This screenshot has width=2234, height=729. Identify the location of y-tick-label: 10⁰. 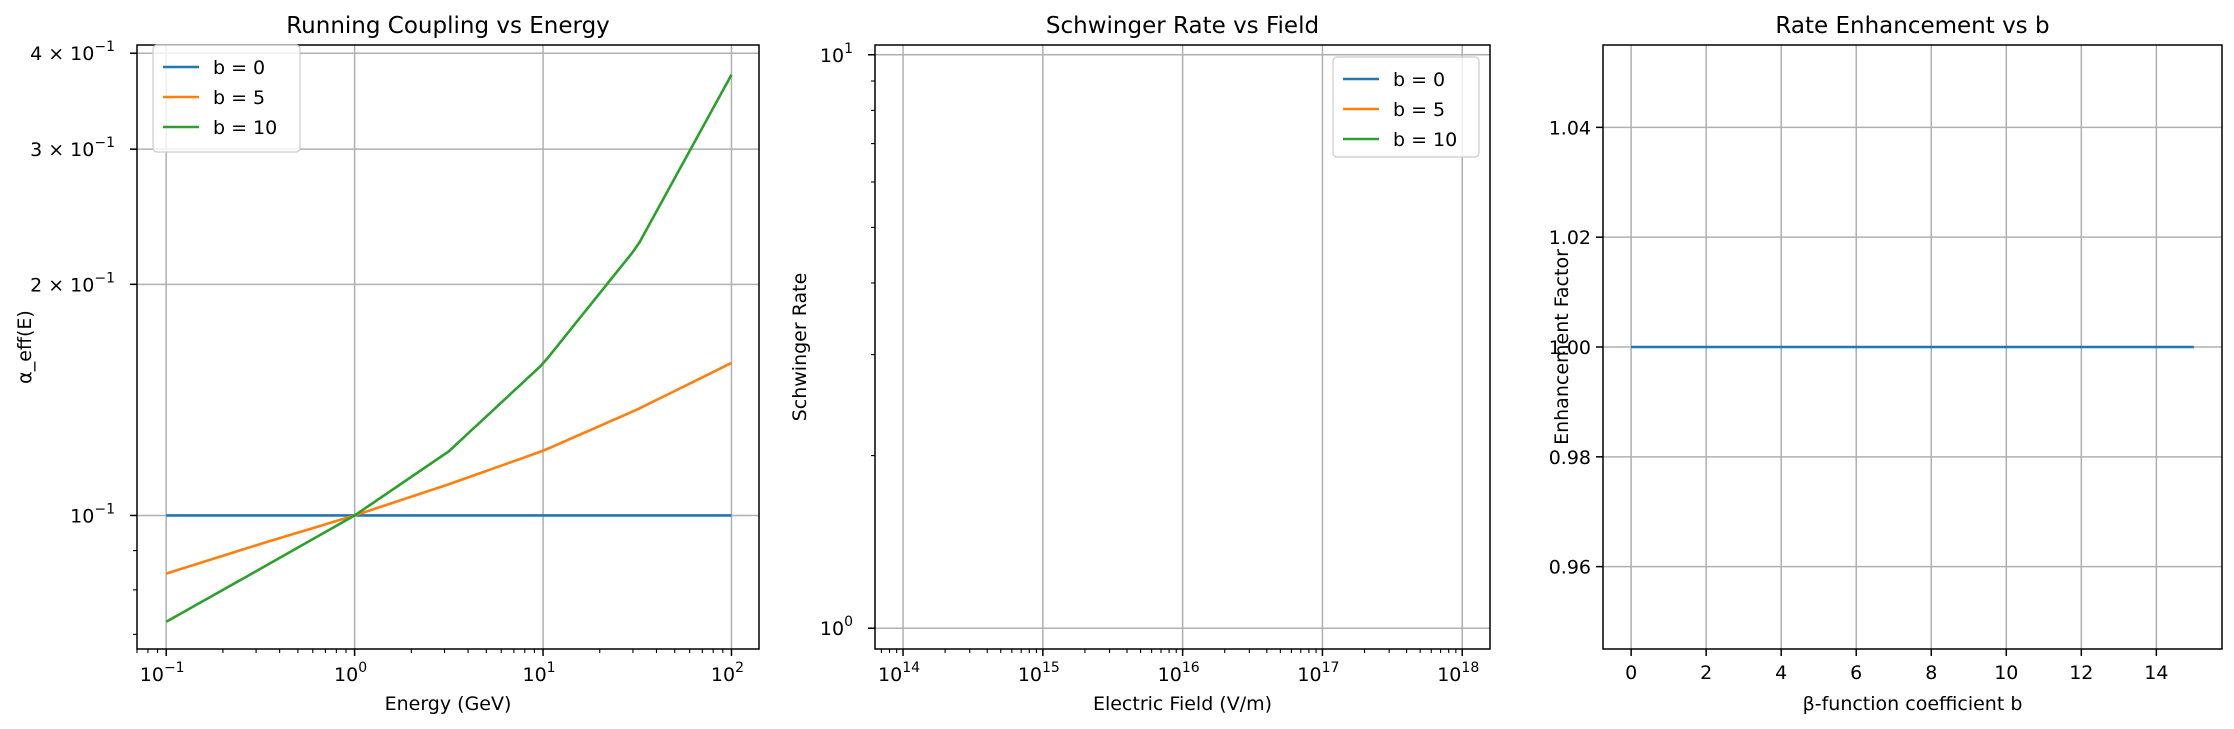
(836, 627).